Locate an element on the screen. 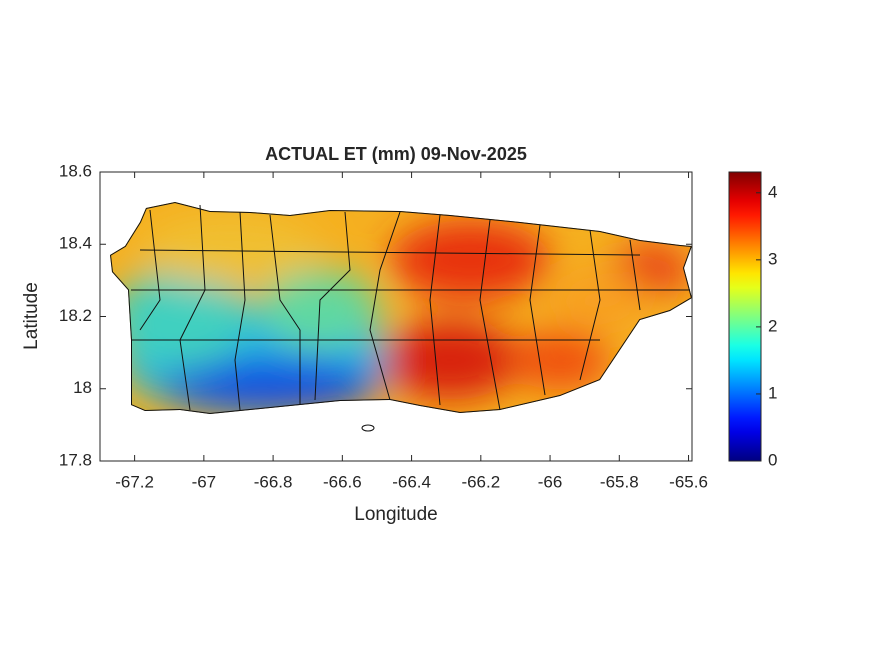 The image size is (875, 656). x-tick-label: -65.6 is located at coordinates (688, 481).